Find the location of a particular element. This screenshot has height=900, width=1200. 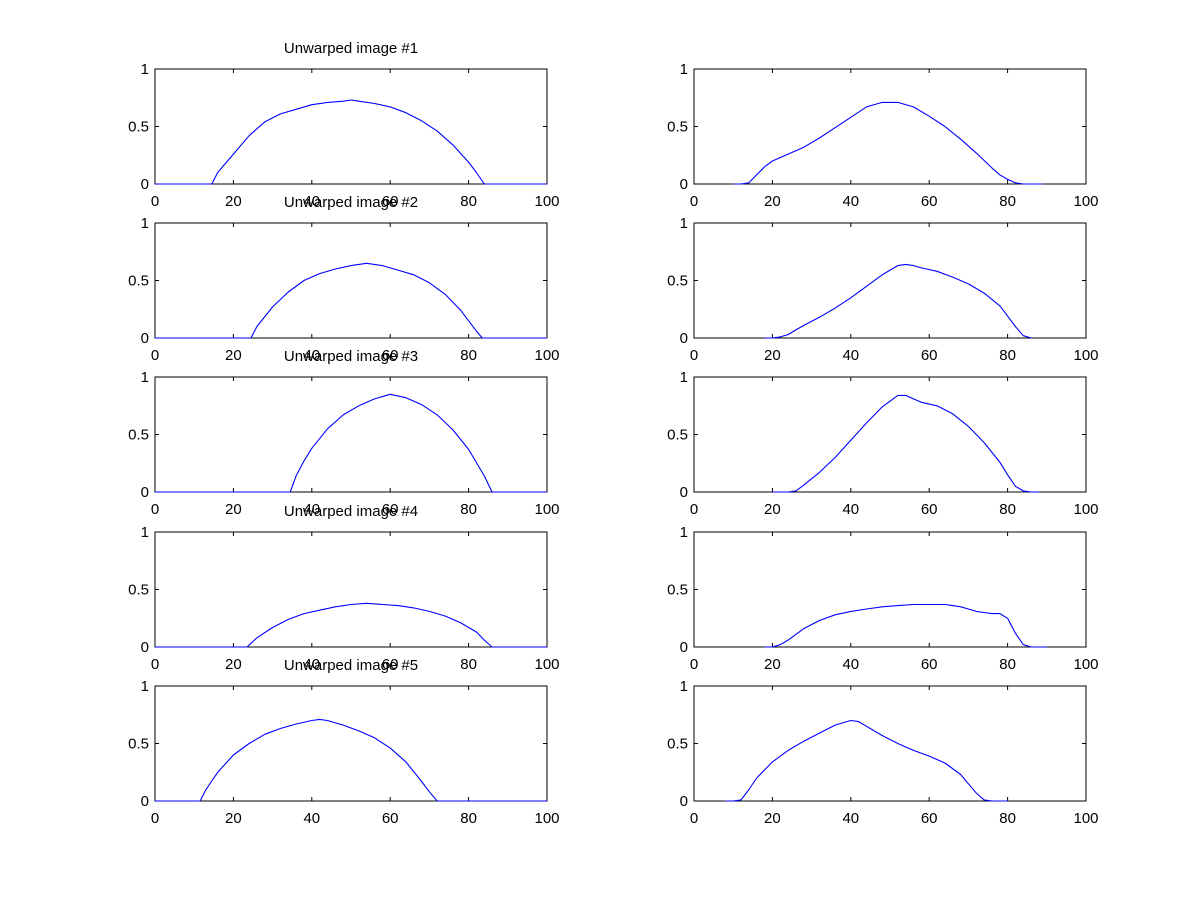

subplot-1: 0 20 40 60 80 100 0 0.5 1 is located at coordinates (343, 135).